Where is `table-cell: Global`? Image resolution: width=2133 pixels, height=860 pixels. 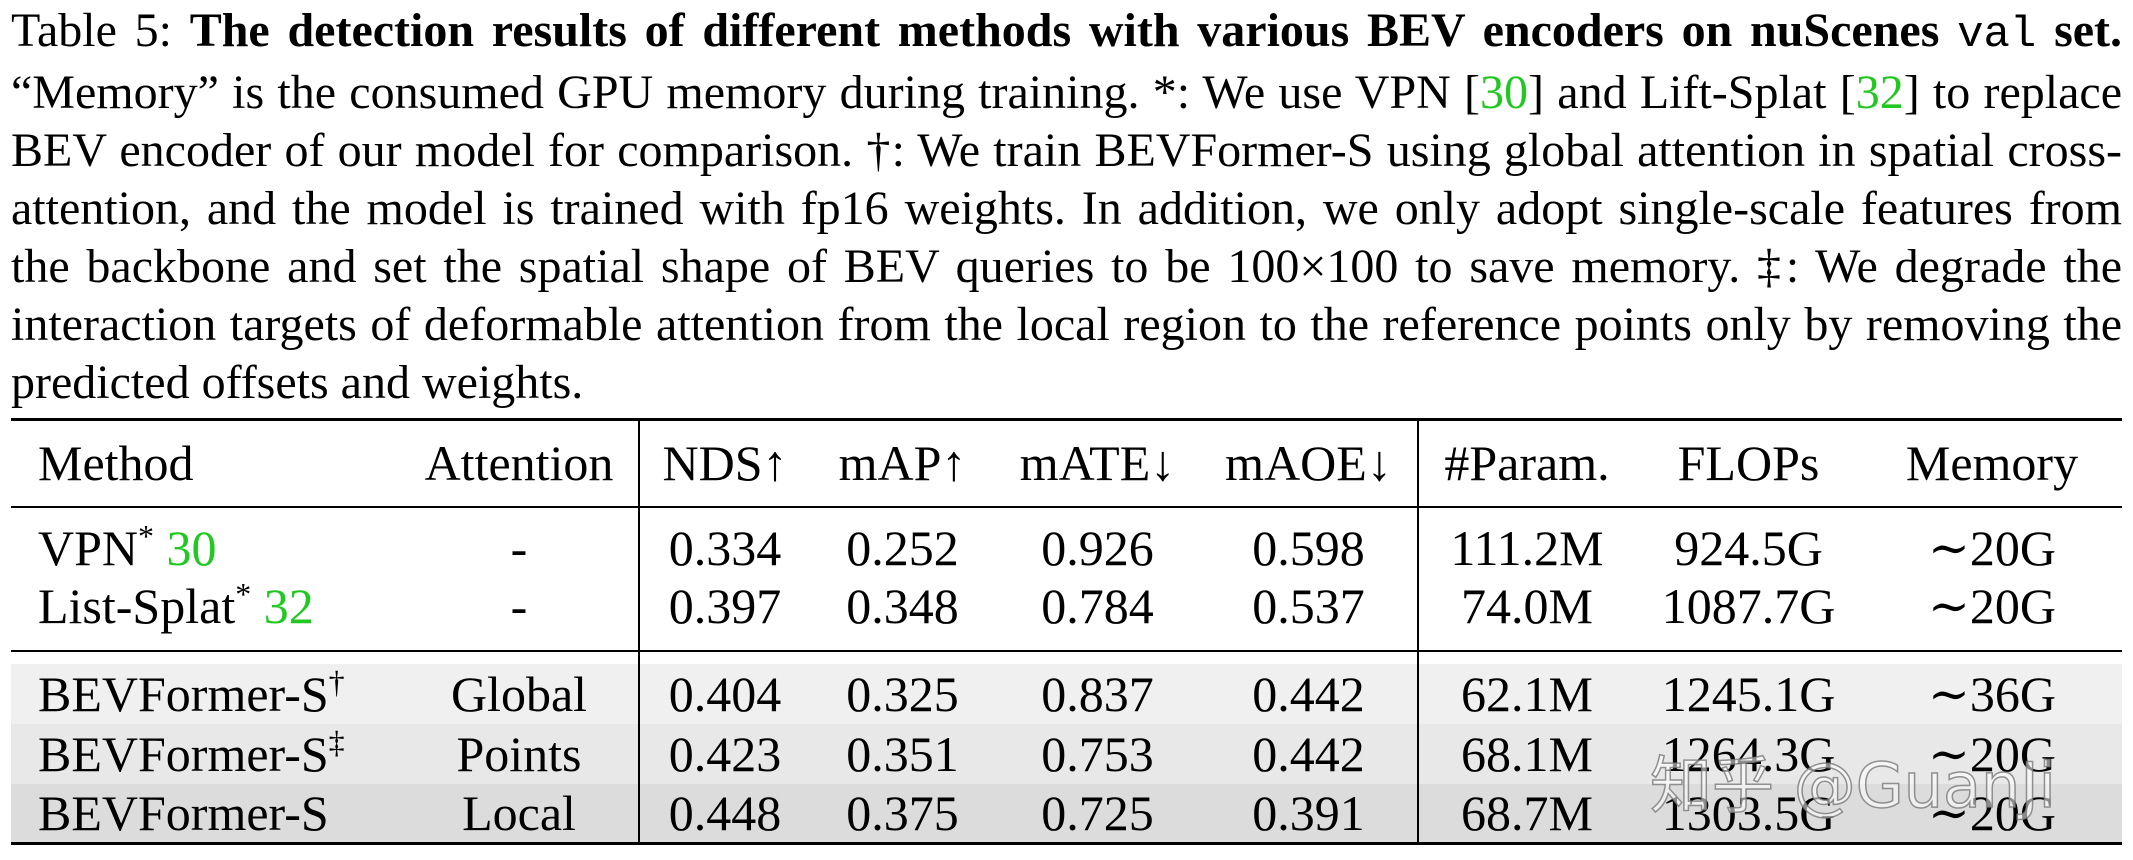 table-cell: Global is located at coordinates (519, 693).